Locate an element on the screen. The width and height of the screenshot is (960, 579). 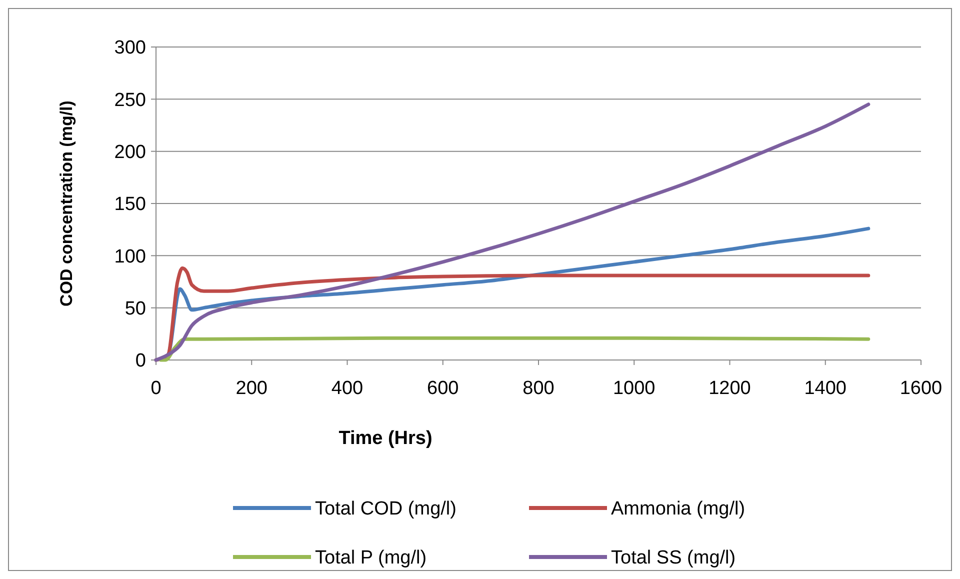
x-tick-label: 1200 is located at coordinates (729, 388).